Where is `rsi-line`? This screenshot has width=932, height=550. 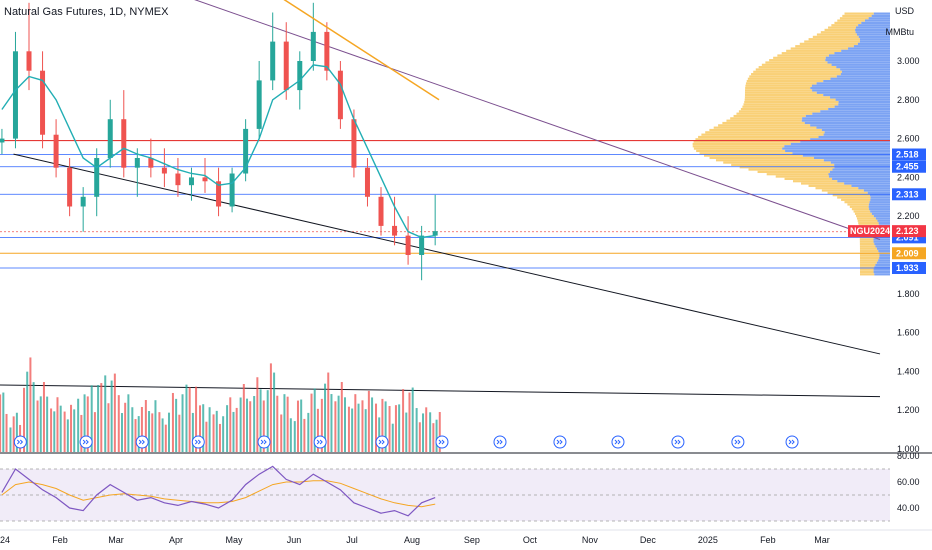
rsi-line is located at coordinates (218, 491).